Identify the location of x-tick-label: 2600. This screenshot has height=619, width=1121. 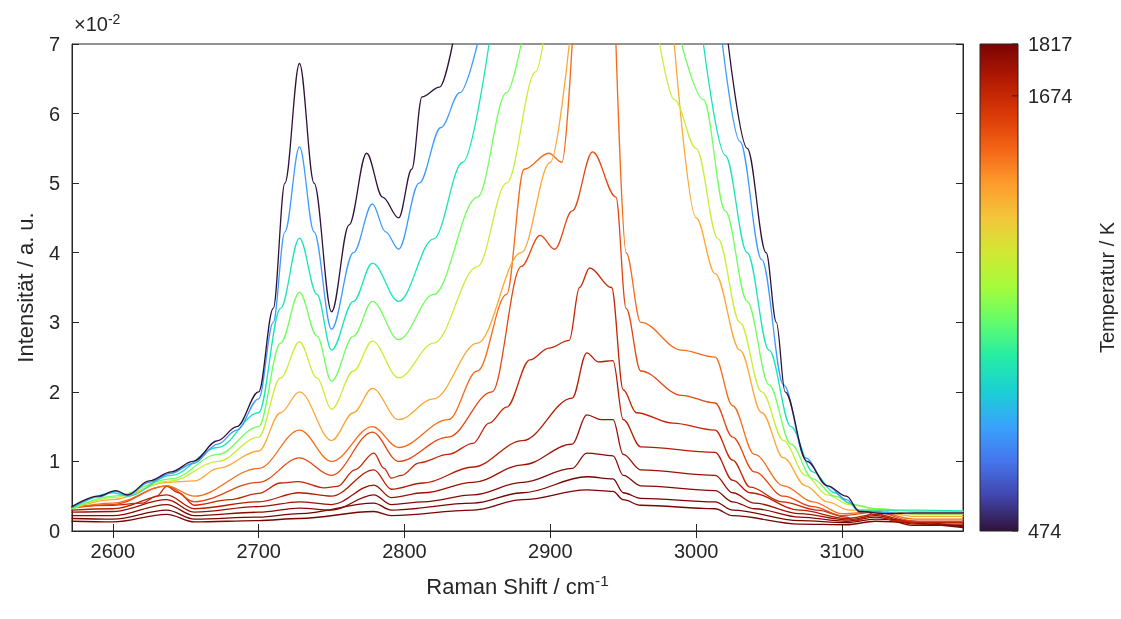
(113, 551).